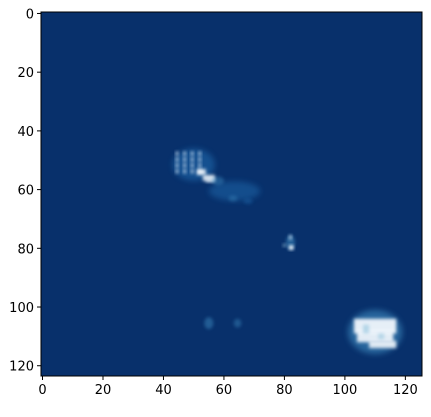  Describe the element at coordinates (237, 323) in the screenshot. I see `hotspot-bottom-faint-spots-cell` at that location.